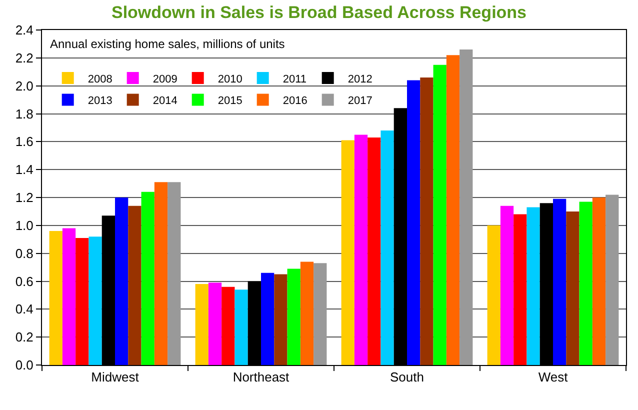  Describe the element at coordinates (24, 309) in the screenshot. I see `y-tick-label: 0.4` at that location.